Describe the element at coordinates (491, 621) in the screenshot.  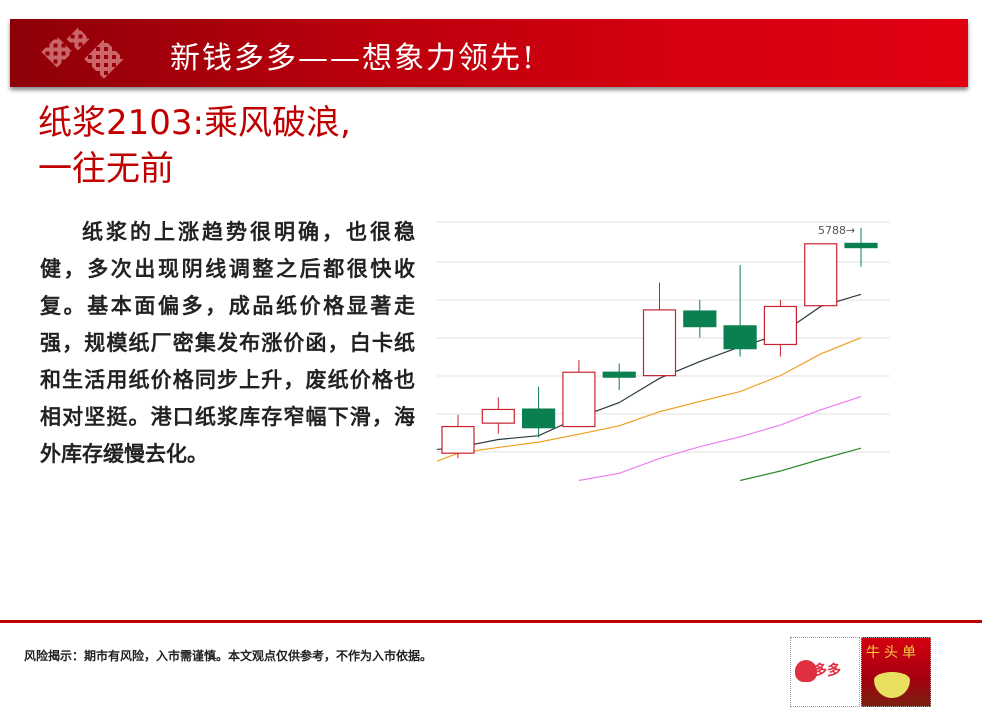
I see `divider` at that location.